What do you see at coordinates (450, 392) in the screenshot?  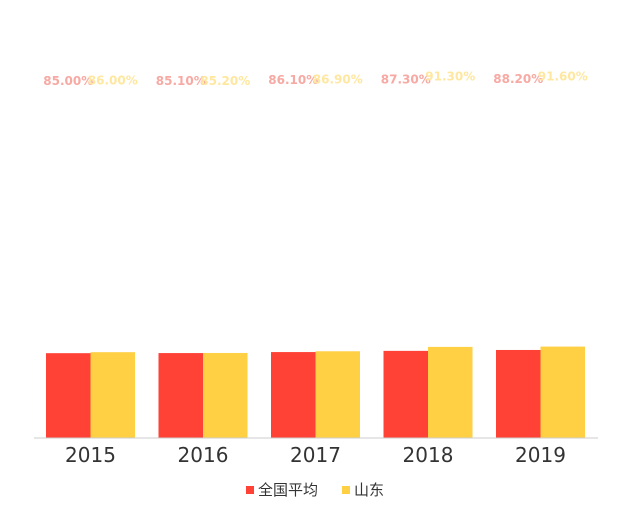 I see `bar-山东-2018` at bounding box center [450, 392].